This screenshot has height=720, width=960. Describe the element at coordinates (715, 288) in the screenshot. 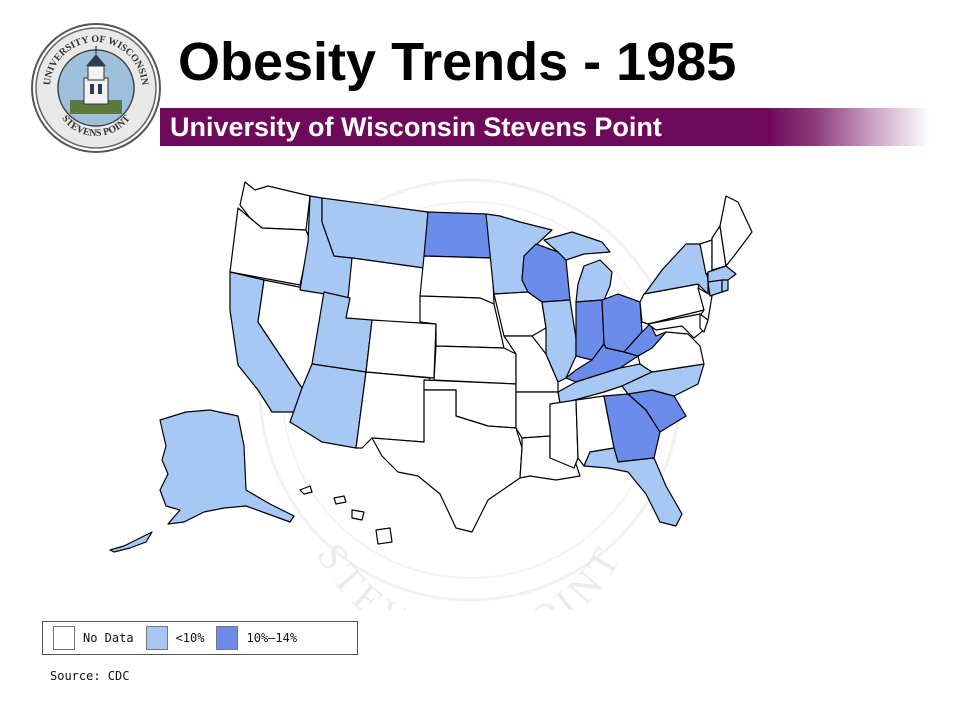

I see `state-ct` at that location.